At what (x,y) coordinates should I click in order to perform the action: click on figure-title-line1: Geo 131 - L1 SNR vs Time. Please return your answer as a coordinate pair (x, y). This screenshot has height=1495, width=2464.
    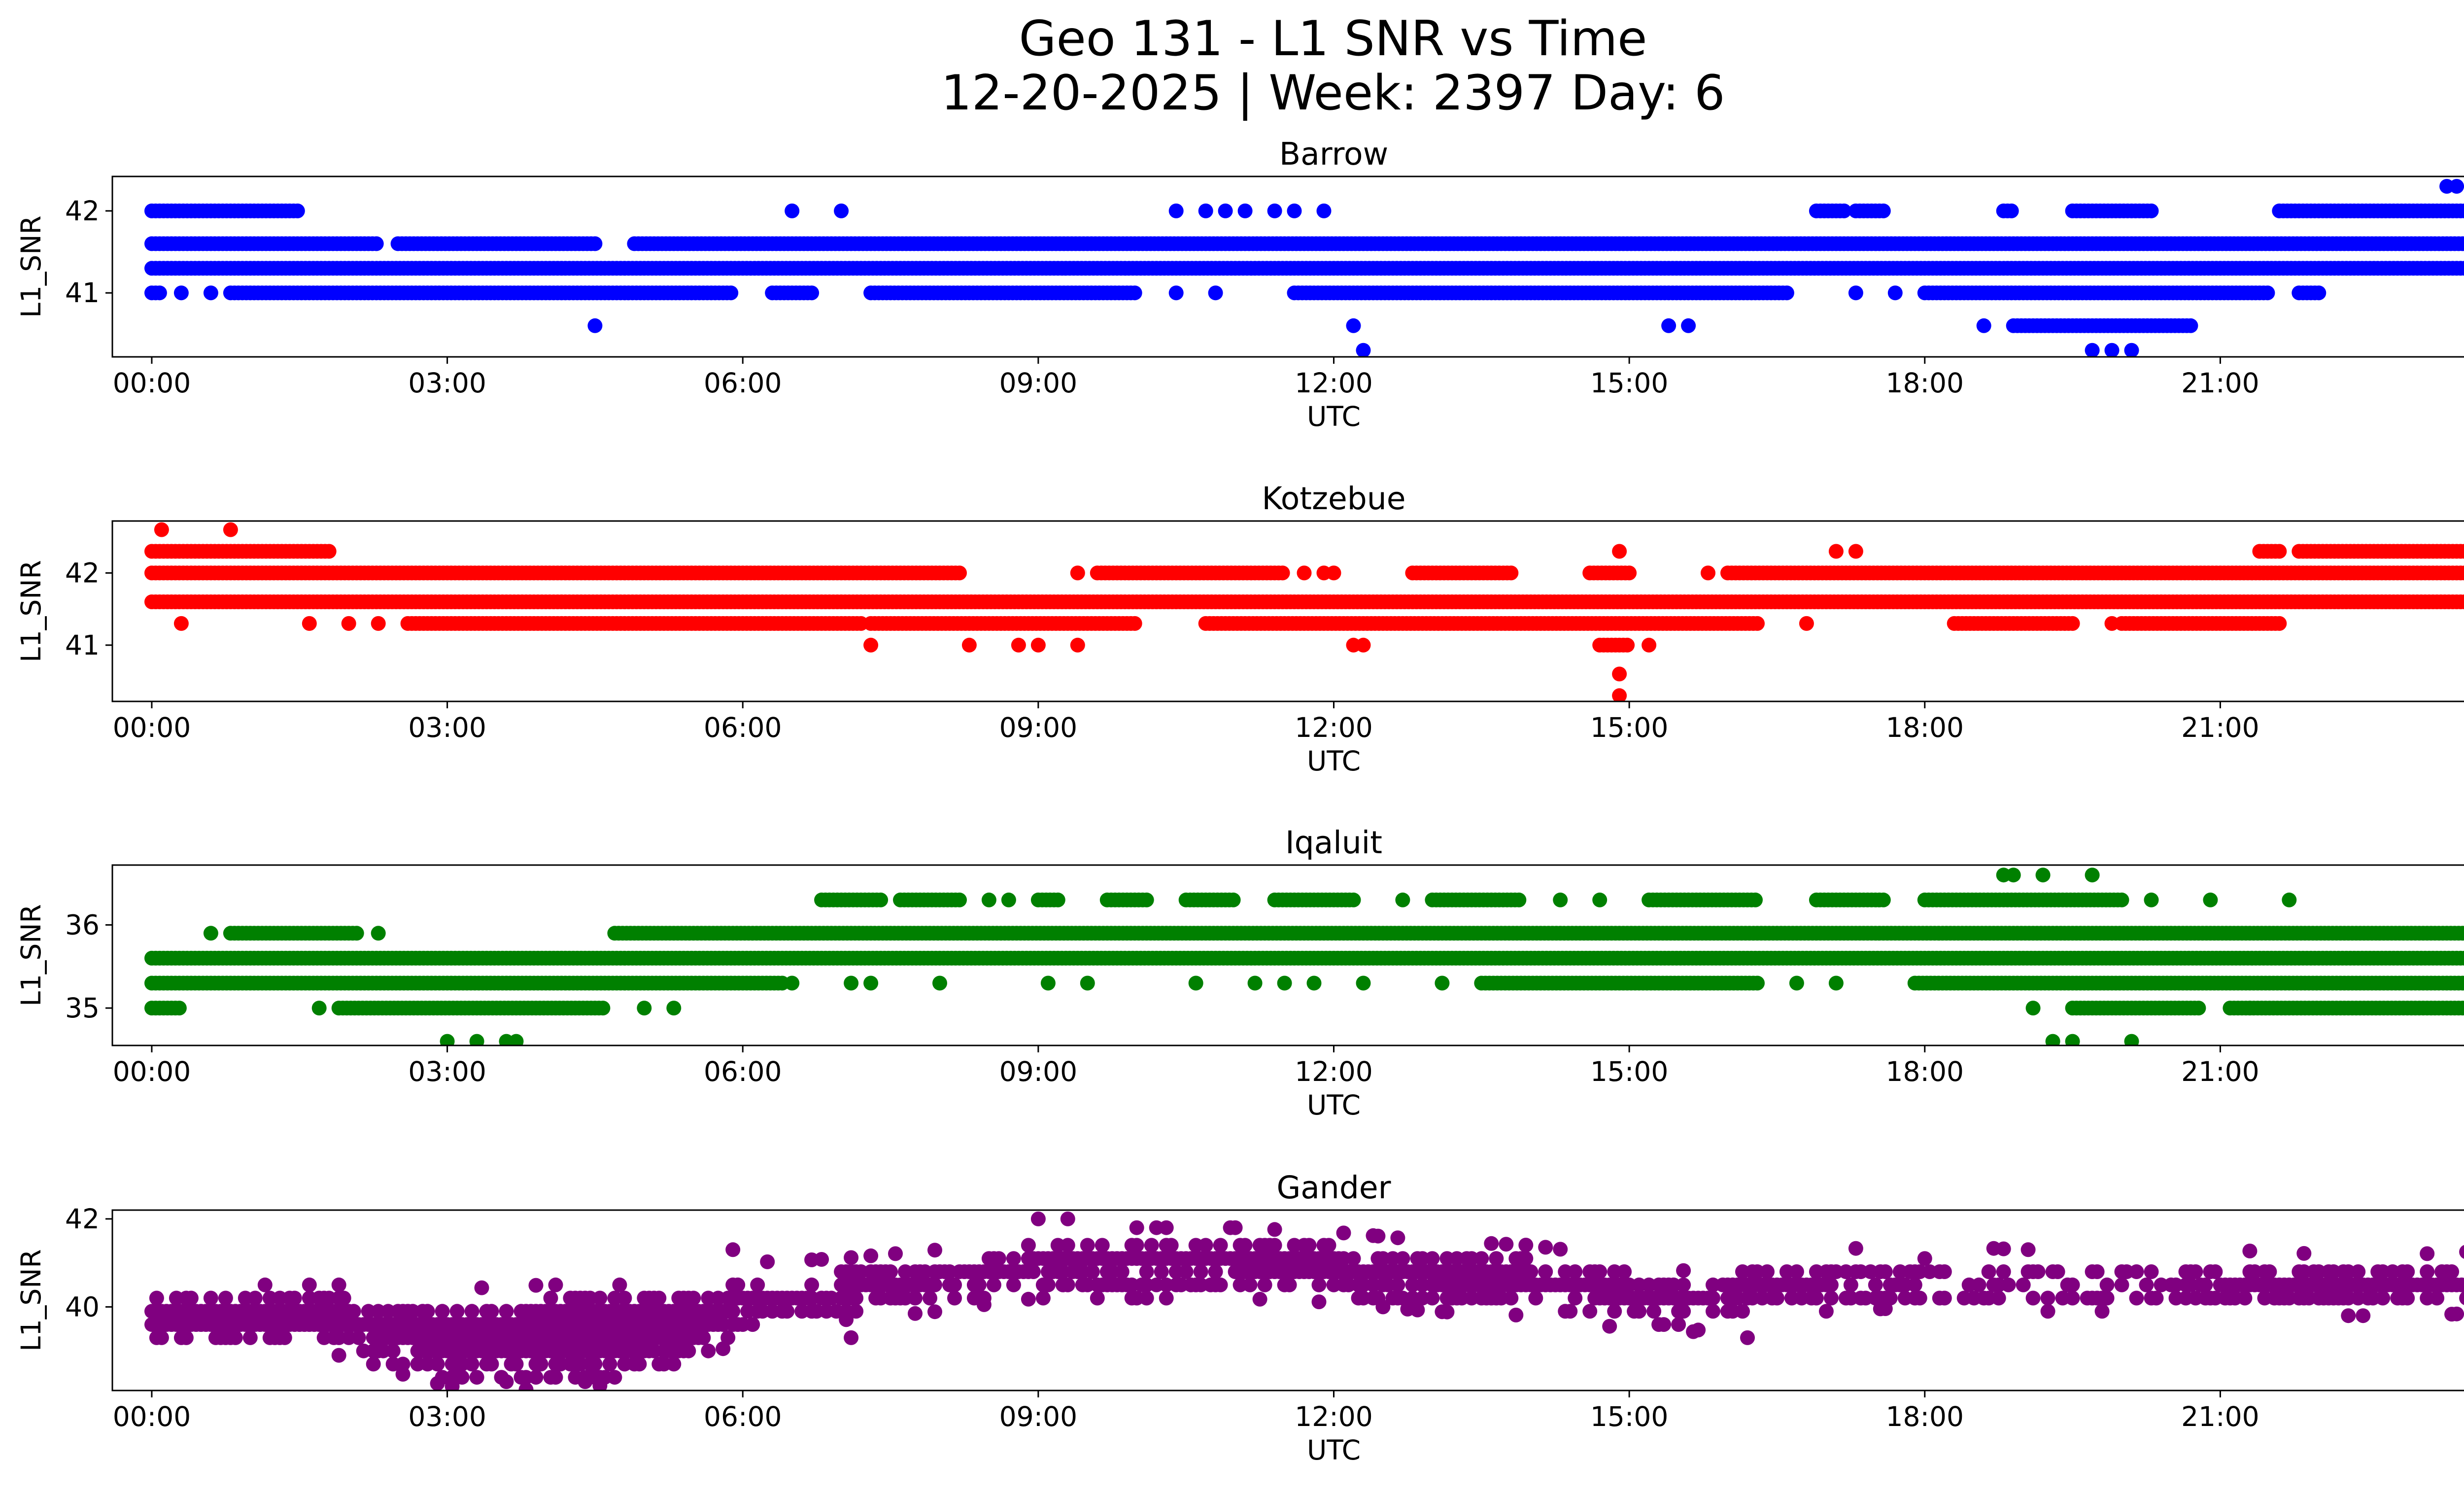
    Looking at the image, I should click on (1333, 39).